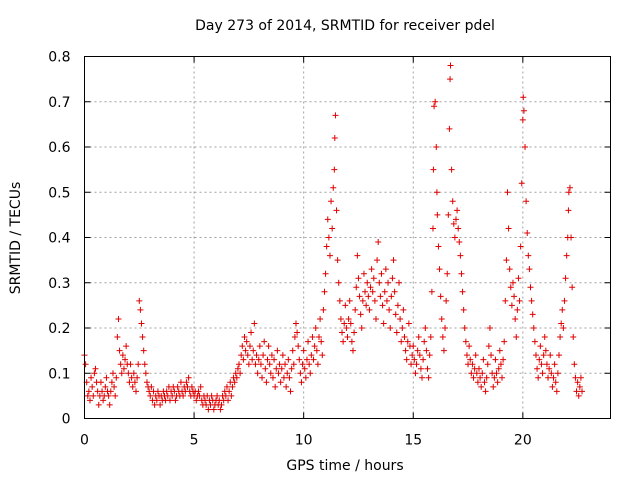 The height and width of the screenshot is (480, 640). What do you see at coordinates (66, 420) in the screenshot?
I see `y-tick-label: 0` at bounding box center [66, 420].